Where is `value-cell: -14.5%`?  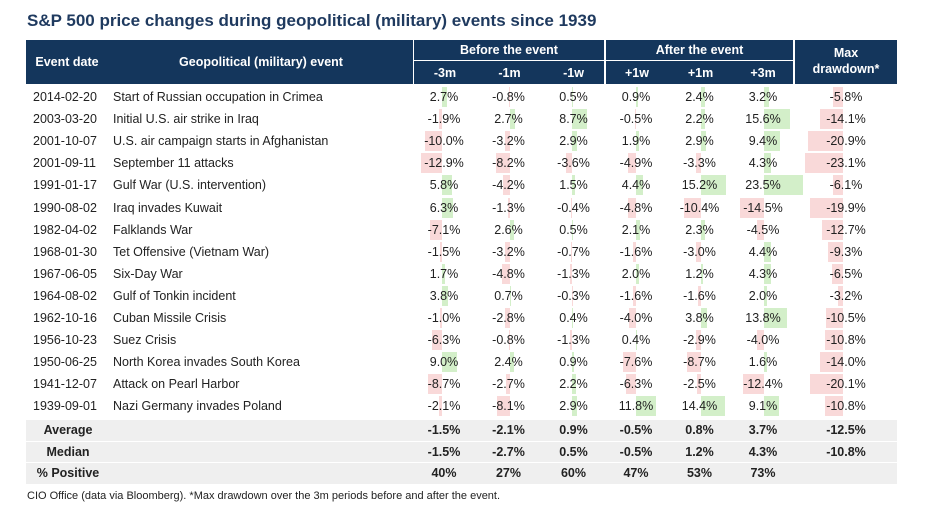
value-cell: -14.5% is located at coordinates (763, 207).